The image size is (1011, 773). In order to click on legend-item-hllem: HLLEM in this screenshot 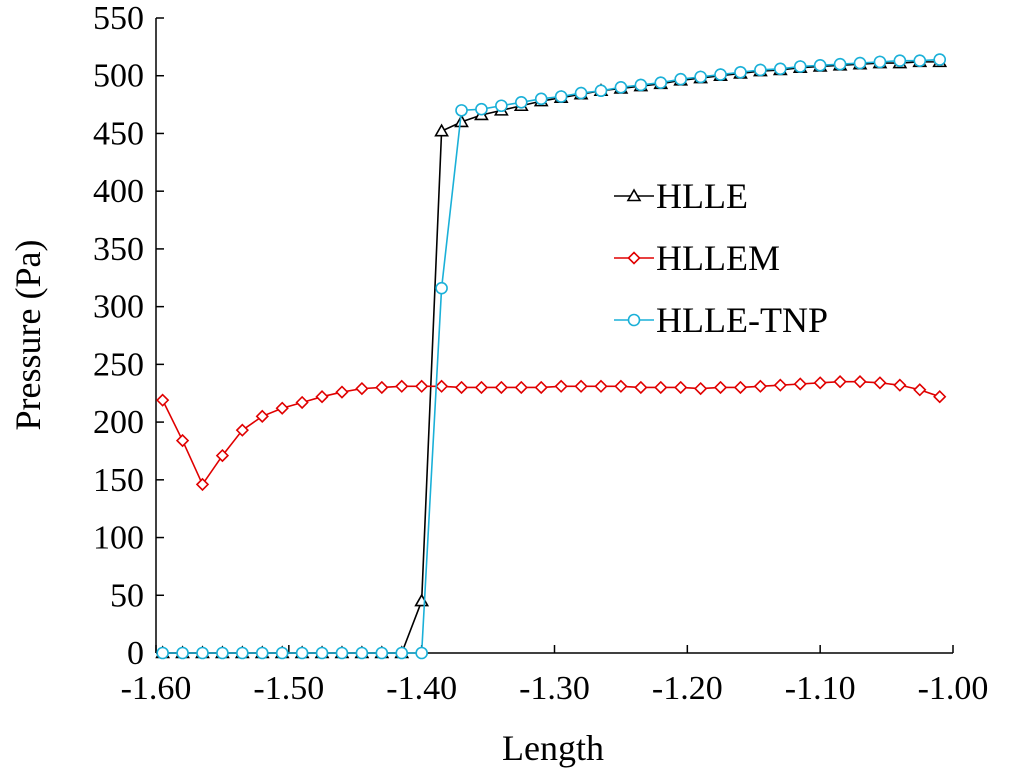, I will do `click(697, 258)`.